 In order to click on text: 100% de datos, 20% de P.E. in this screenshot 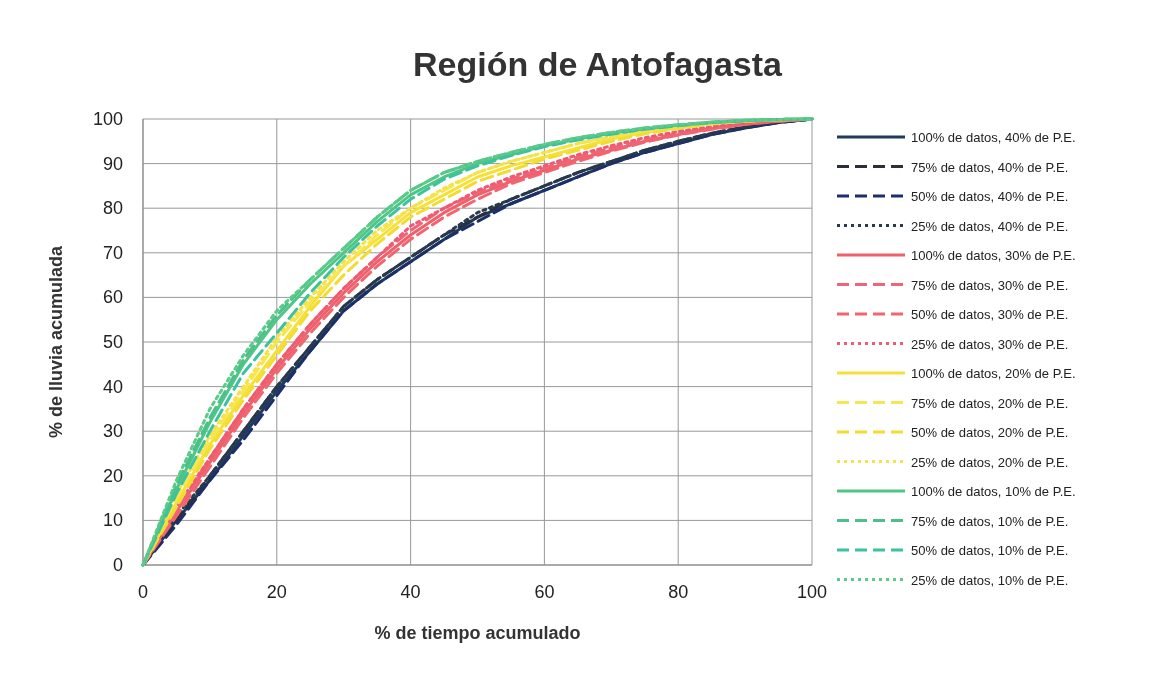, I will do `click(993, 373)`.